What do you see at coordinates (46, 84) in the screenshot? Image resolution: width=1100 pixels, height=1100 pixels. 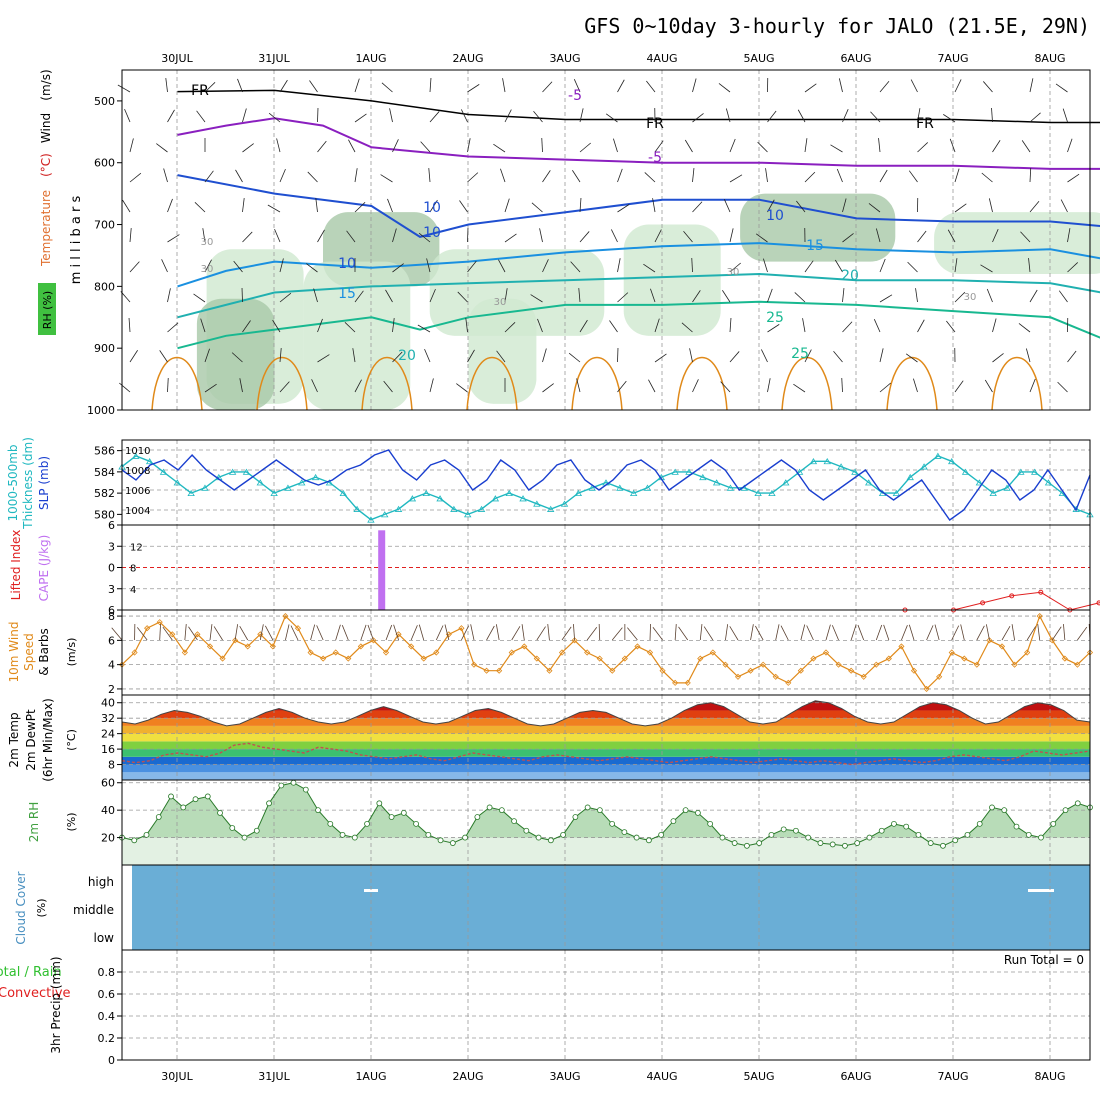 I see `wind-unit-label: (m/s)` at bounding box center [46, 84].